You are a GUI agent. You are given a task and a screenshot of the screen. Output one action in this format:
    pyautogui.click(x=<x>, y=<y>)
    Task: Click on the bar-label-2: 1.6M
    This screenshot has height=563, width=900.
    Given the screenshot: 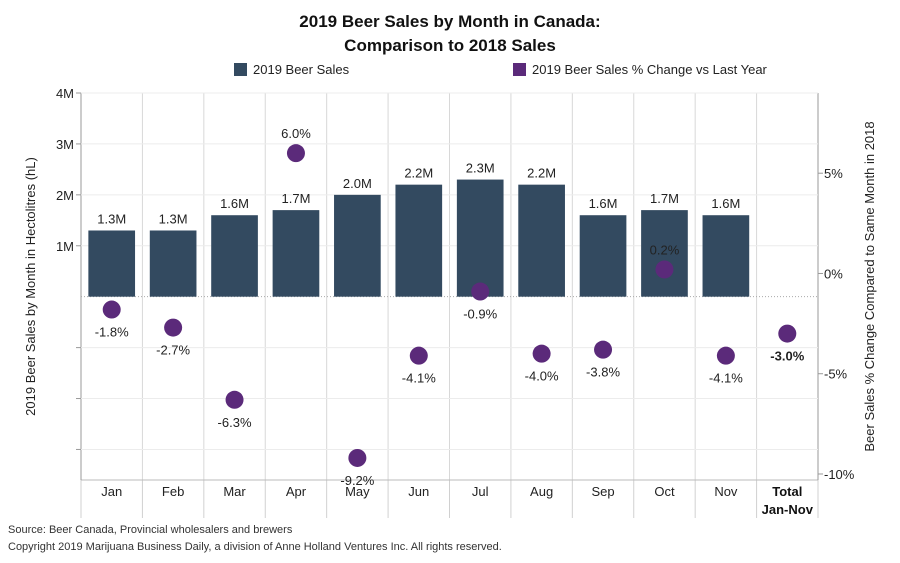 What is the action you would take?
    pyautogui.click(x=234, y=203)
    